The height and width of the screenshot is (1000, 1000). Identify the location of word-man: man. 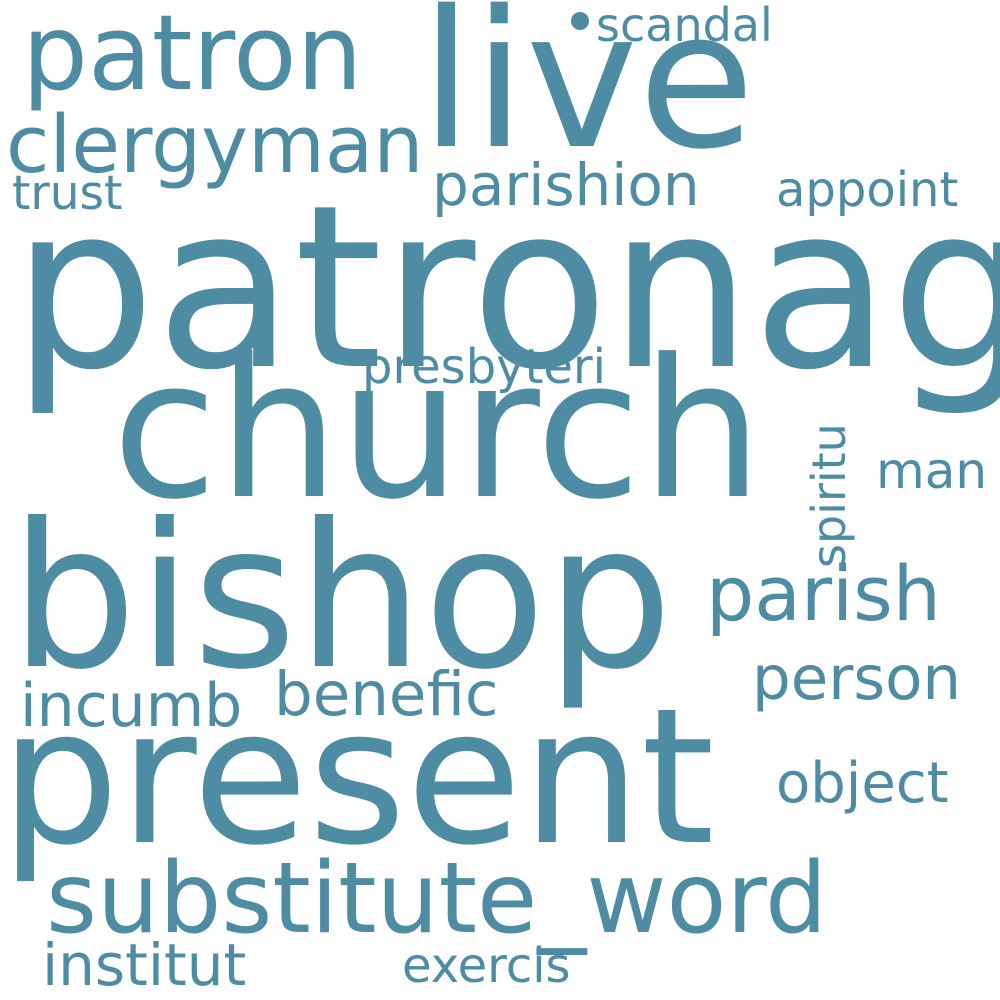
(932, 471).